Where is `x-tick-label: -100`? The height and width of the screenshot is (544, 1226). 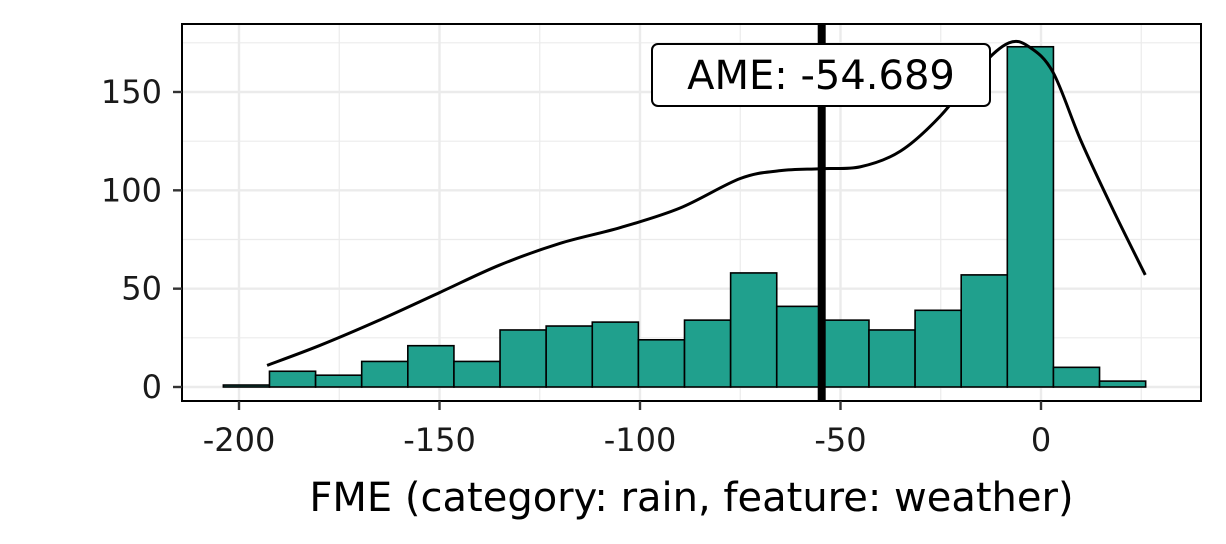 x-tick-label: -100 is located at coordinates (640, 440).